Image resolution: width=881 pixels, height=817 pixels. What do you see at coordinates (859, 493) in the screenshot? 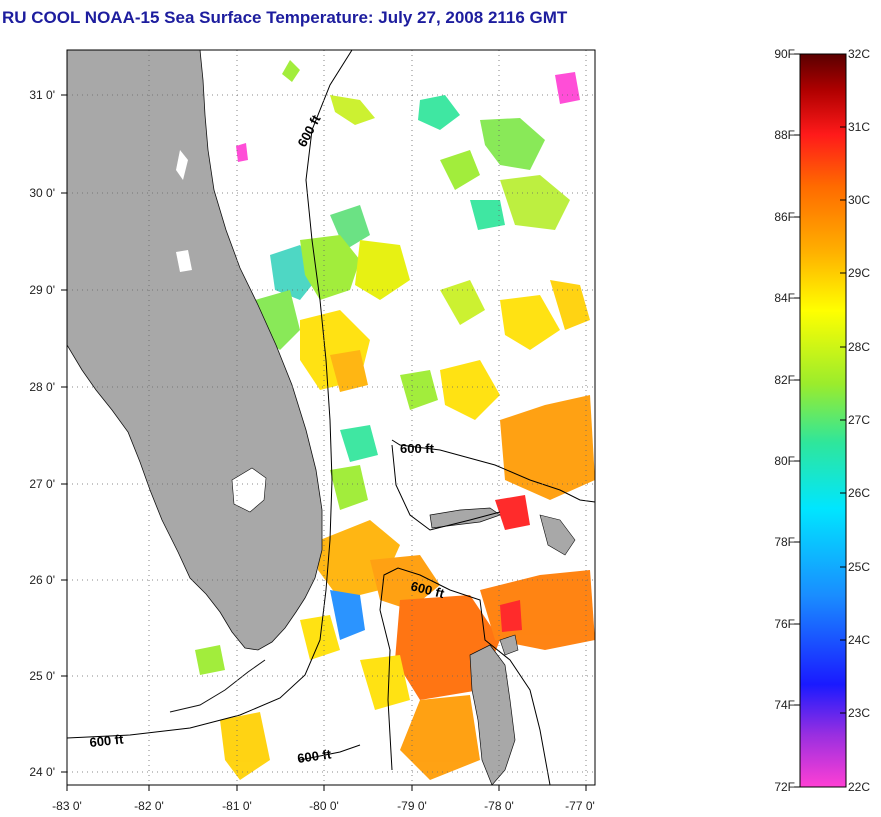
I see `colorbar-c-label: 26C` at bounding box center [859, 493].